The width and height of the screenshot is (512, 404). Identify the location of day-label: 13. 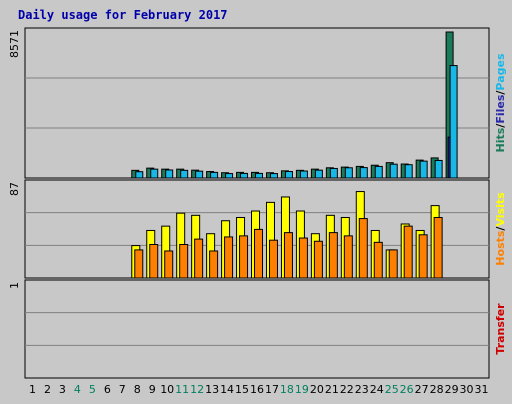
(212, 389).